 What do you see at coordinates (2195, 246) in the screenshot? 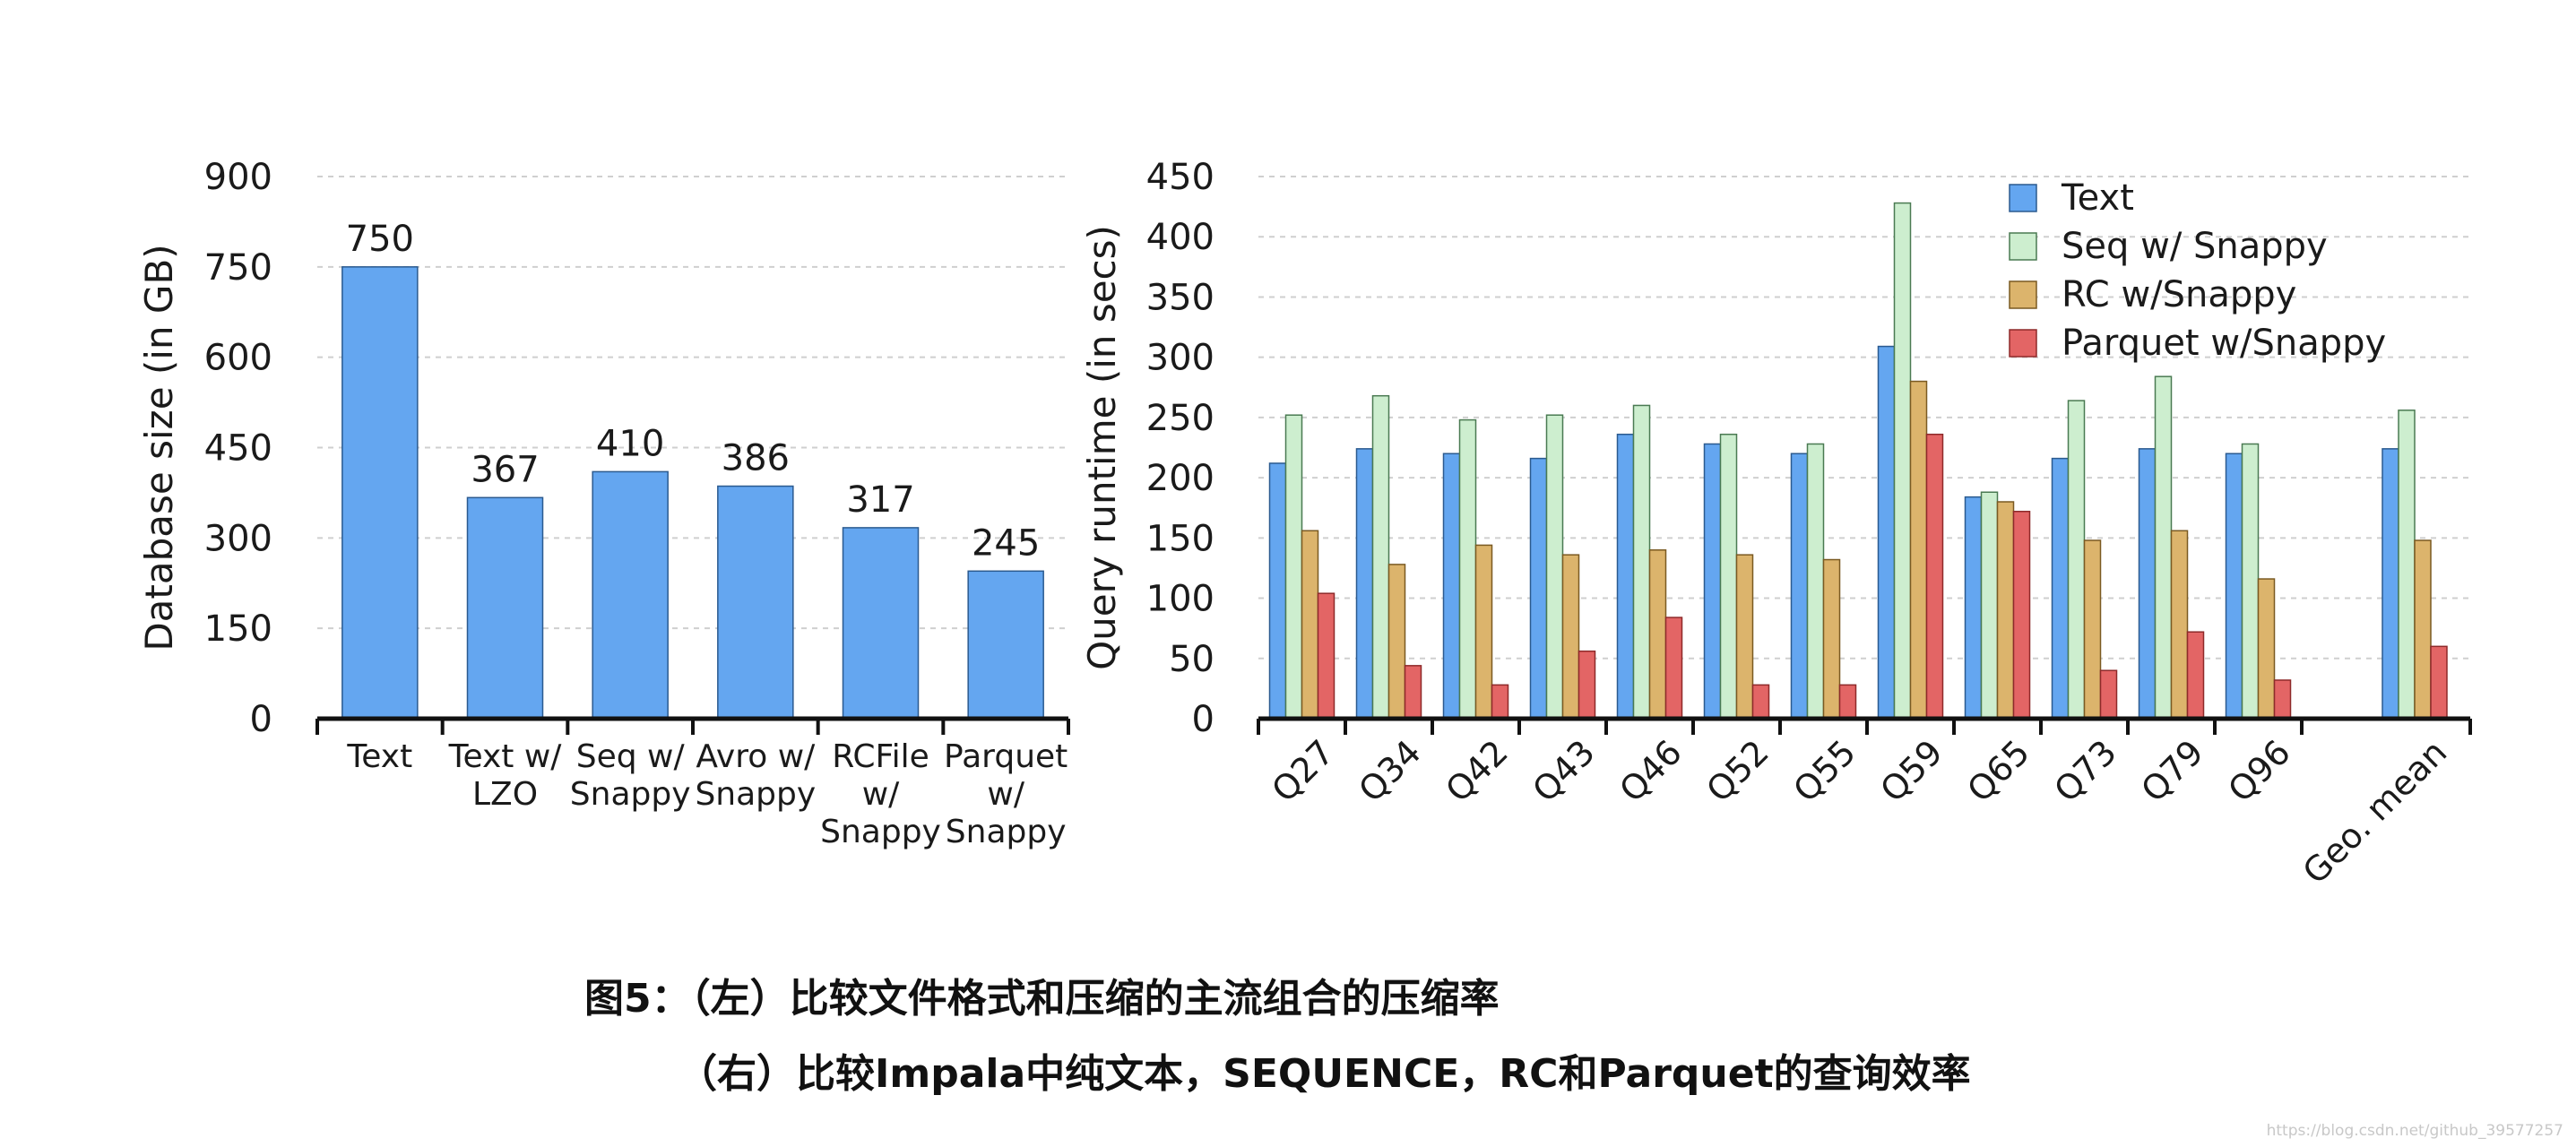
I see `legend-label: Seq w/ Snappy` at bounding box center [2195, 246].